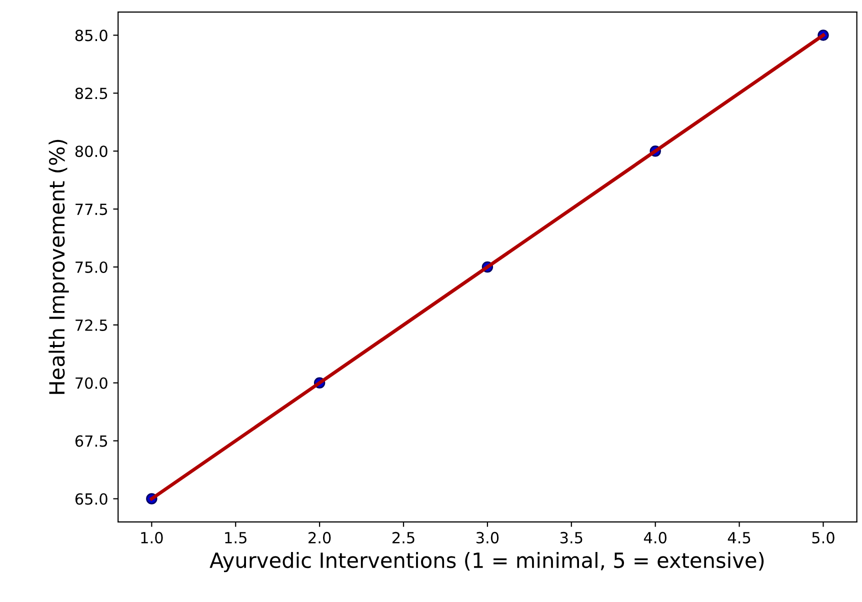  Describe the element at coordinates (58, 267) in the screenshot. I see `y-axis-title: Health Improvement (%)` at that location.